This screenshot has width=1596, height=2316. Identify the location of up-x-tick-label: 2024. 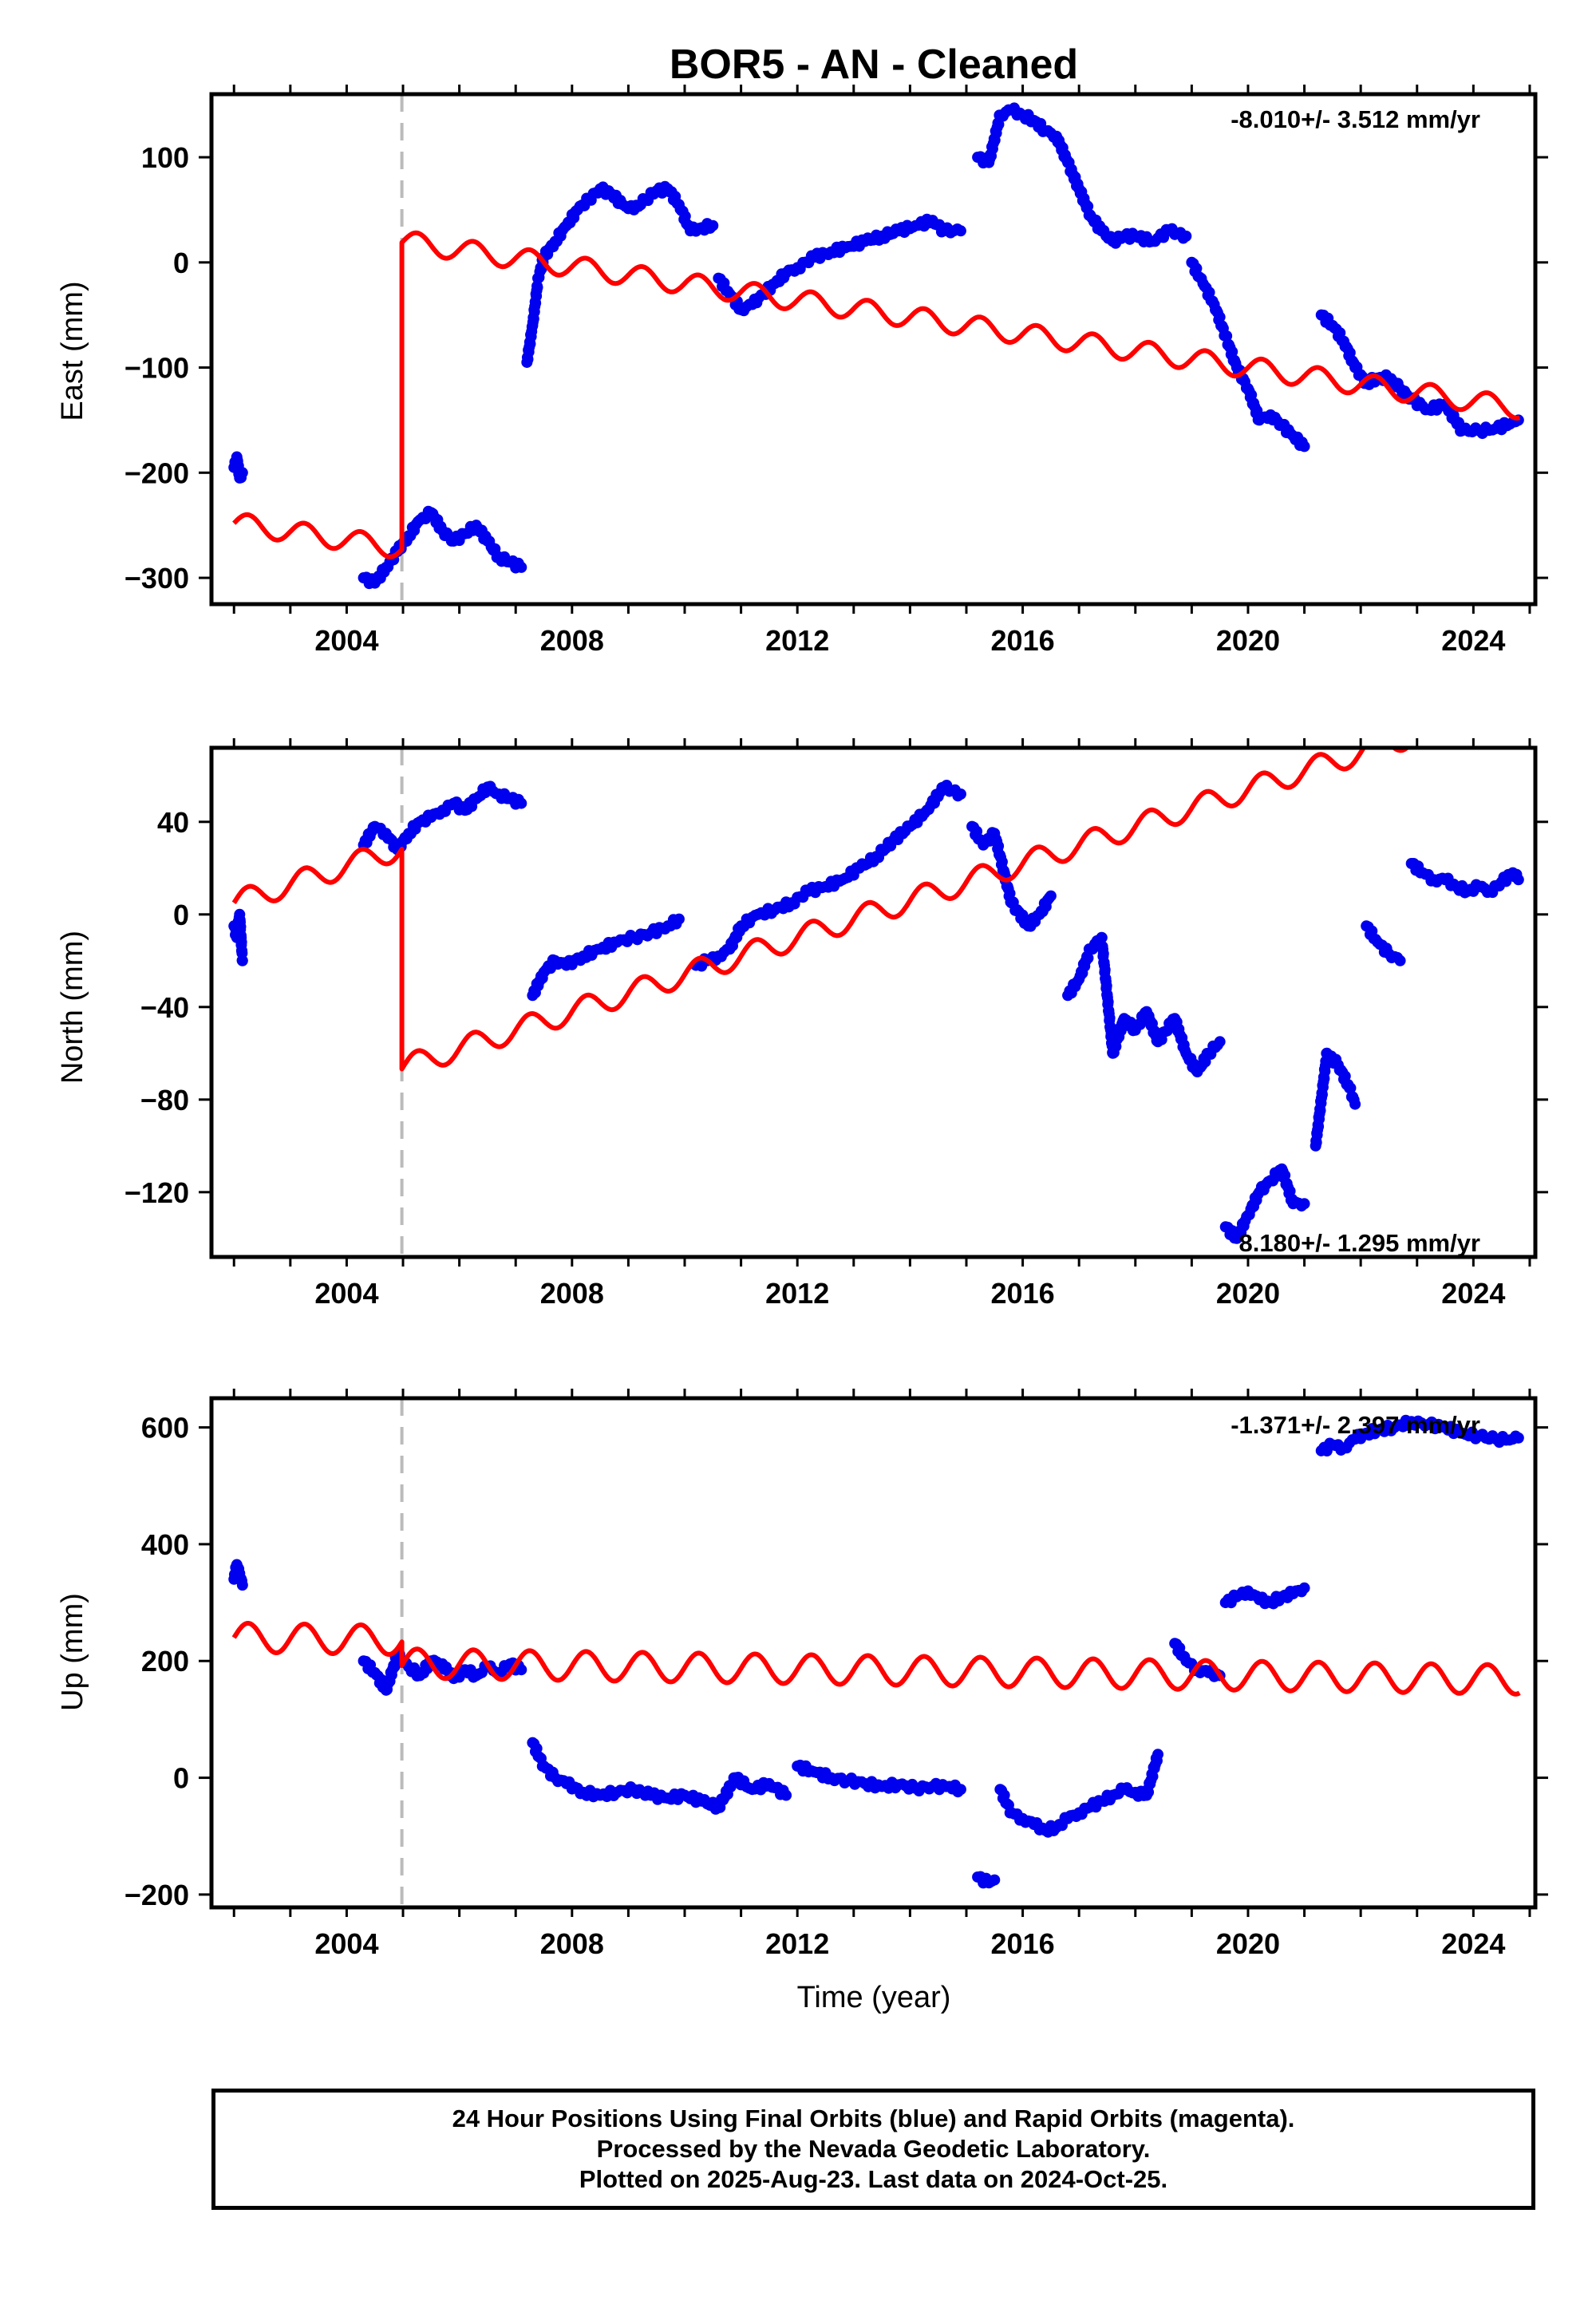
(1473, 1943).